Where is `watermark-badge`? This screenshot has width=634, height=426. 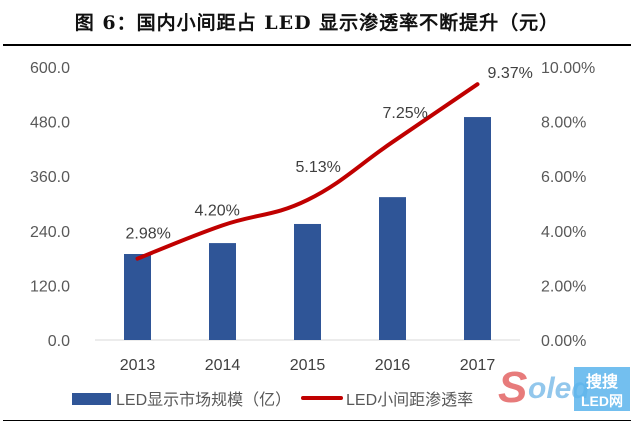 watermark-badge is located at coordinates (602, 389).